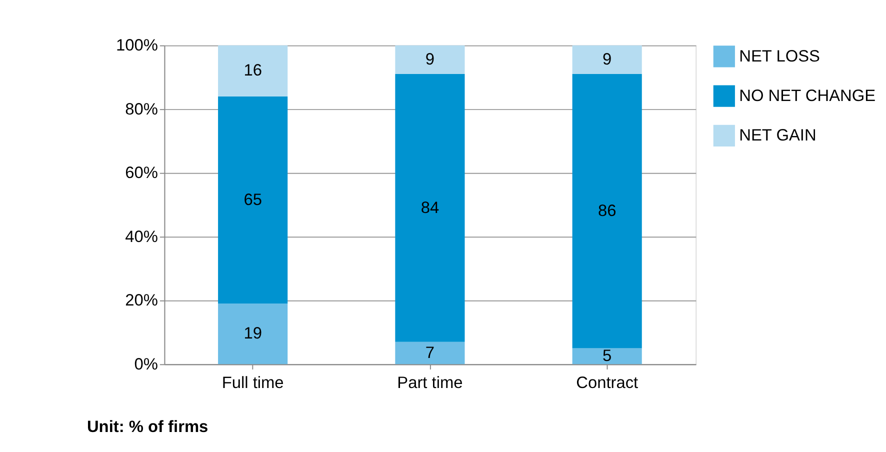  I want to click on data-label: 19, so click(253, 333).